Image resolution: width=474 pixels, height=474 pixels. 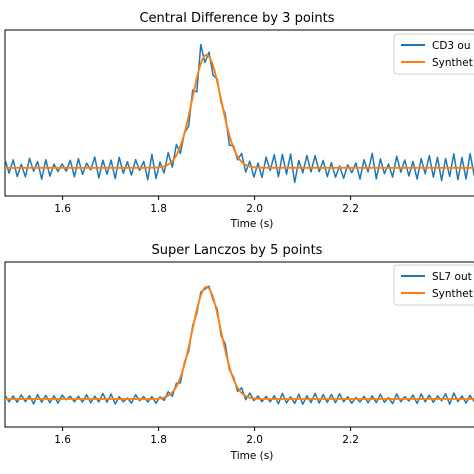 I want to click on legend: CD3 ou Synthet, so click(x=433, y=54).